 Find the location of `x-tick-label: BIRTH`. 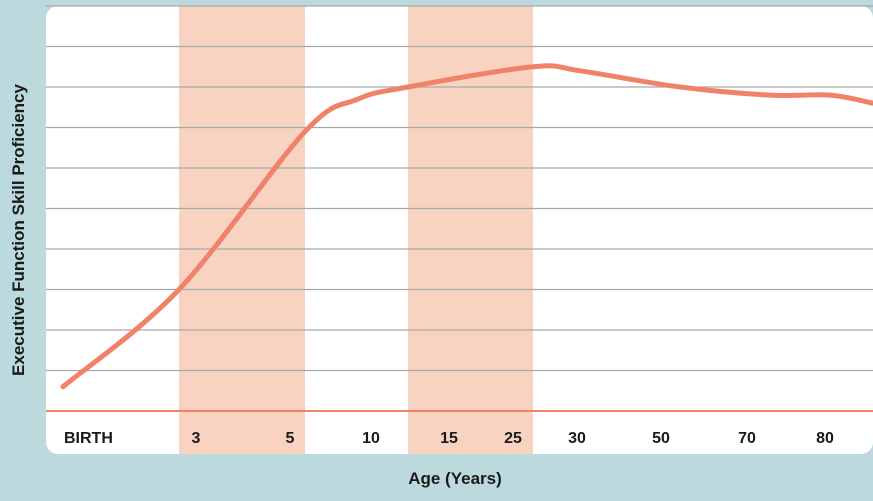

x-tick-label: BIRTH is located at coordinates (88, 438).